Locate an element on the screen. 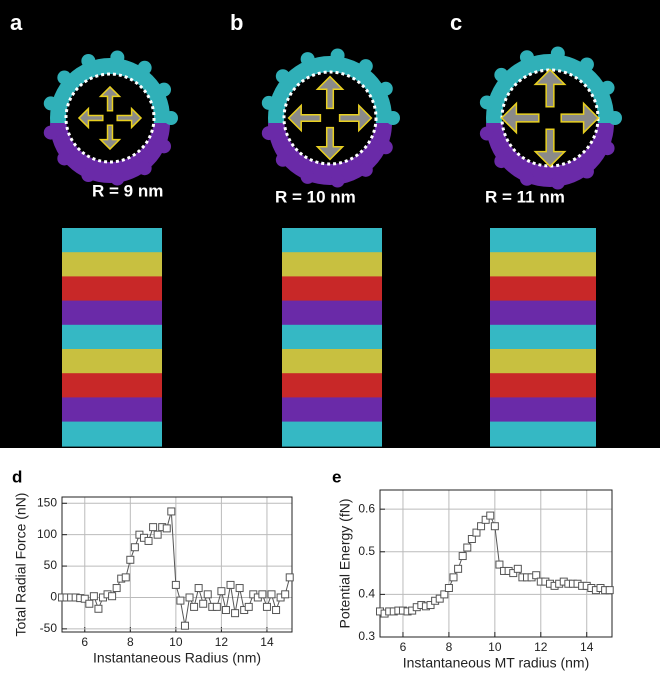 The height and width of the screenshot is (683, 660). y-axis-label: Potential Energy (fN) is located at coordinates (345, 564).